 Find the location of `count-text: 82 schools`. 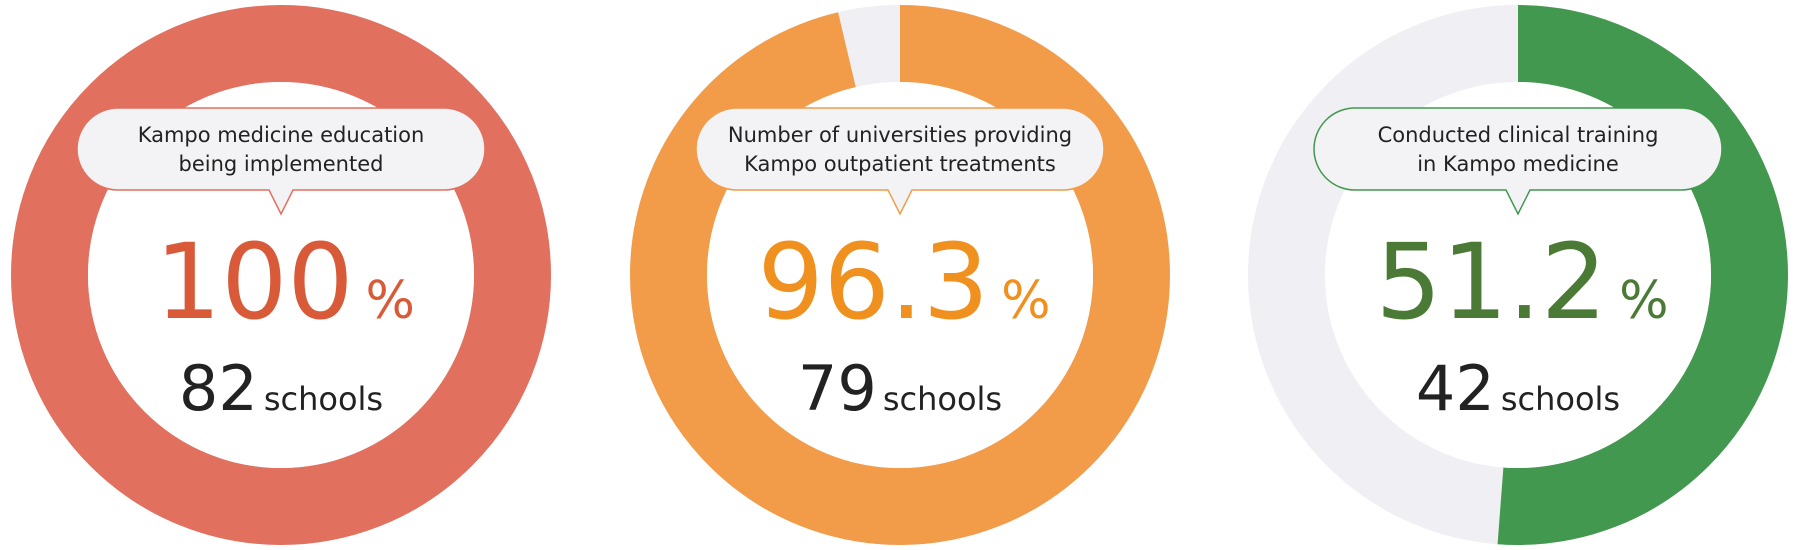

count-text: 82 schools is located at coordinates (281, 388).